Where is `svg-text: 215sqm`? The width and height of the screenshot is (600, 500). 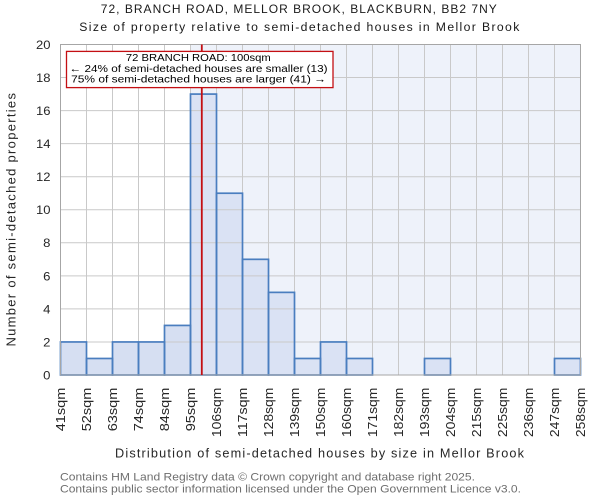
svg-text: 215sqm is located at coordinates (477, 413).